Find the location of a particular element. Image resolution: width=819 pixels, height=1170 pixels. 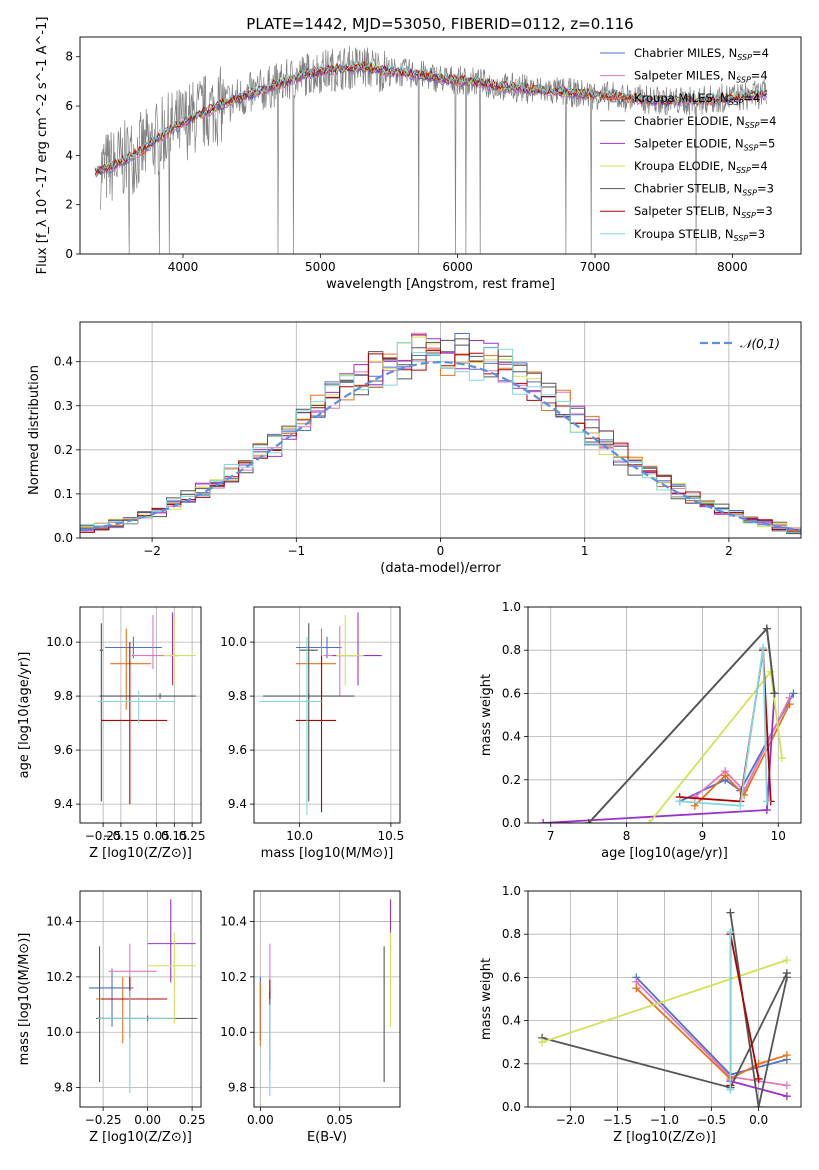

x-axis-label: E(B-V) is located at coordinates (327, 1137).